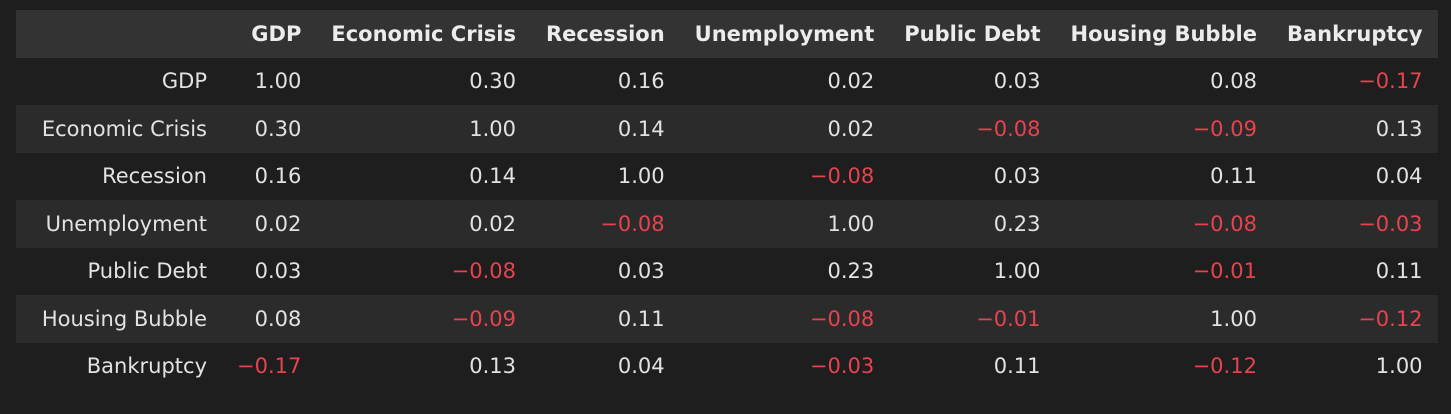  What do you see at coordinates (605, 366) in the screenshot?
I see `cell-bankruptcy-recession: 0.04` at bounding box center [605, 366].